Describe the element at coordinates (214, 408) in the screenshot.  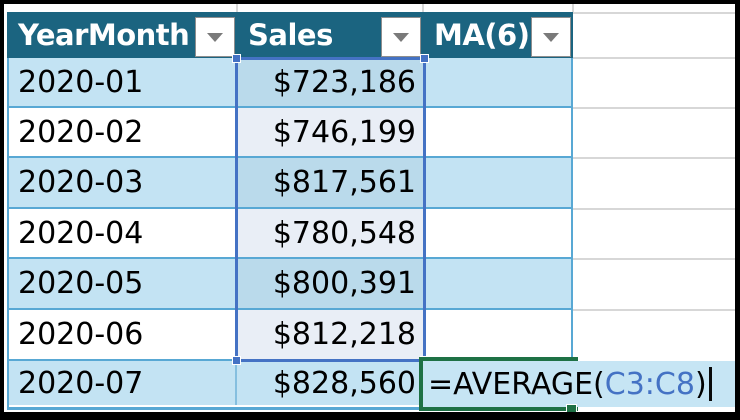
I see `table-bottom-border` at that location.